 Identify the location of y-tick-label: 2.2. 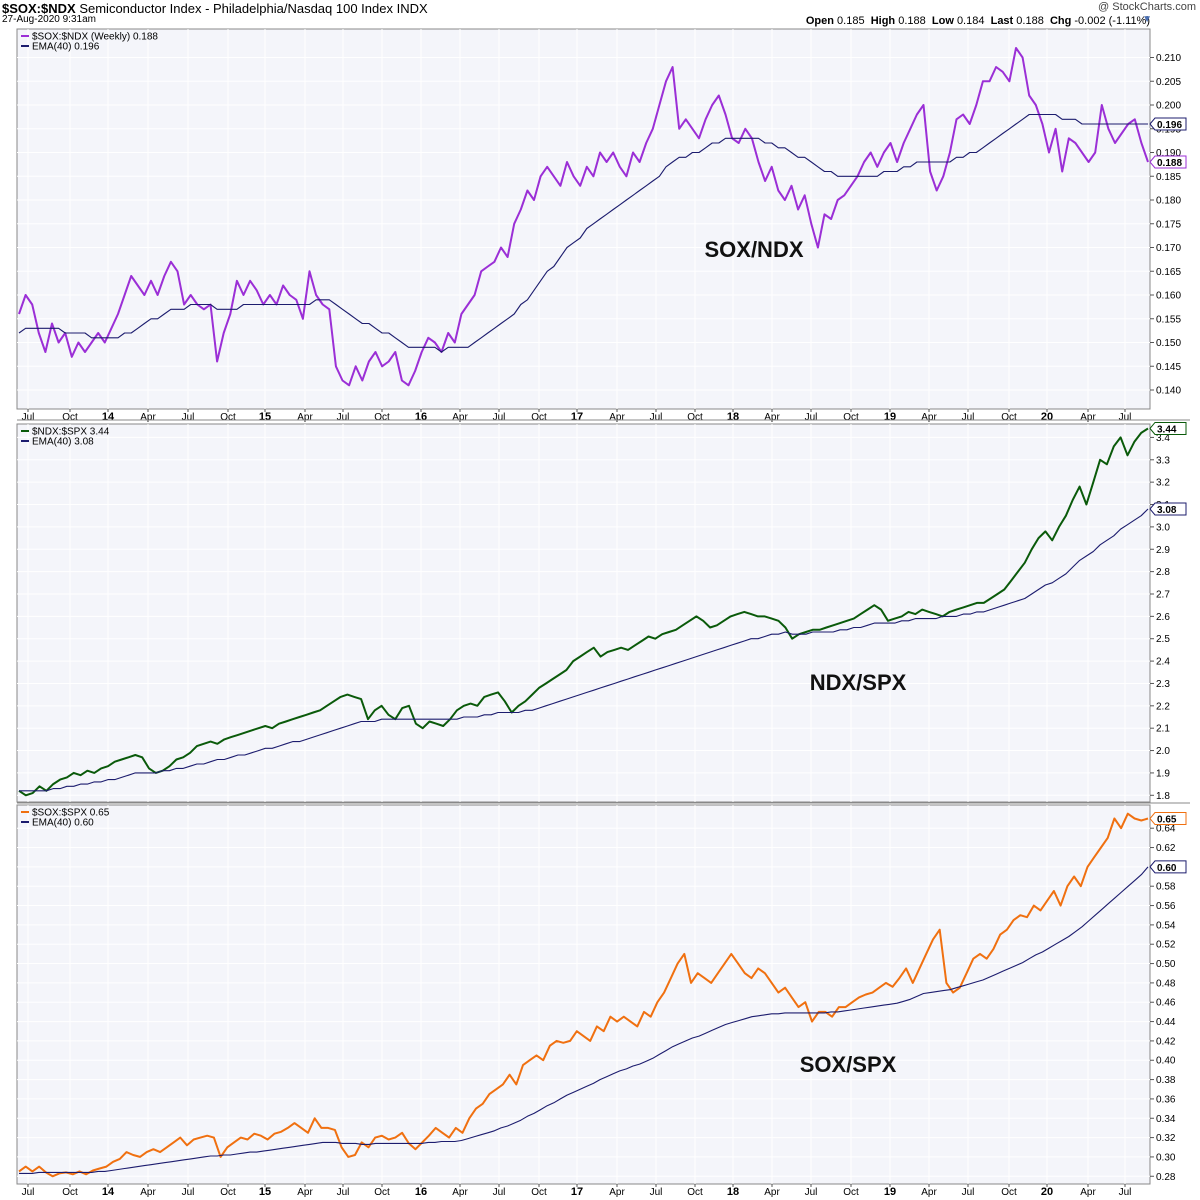
(1163, 706).